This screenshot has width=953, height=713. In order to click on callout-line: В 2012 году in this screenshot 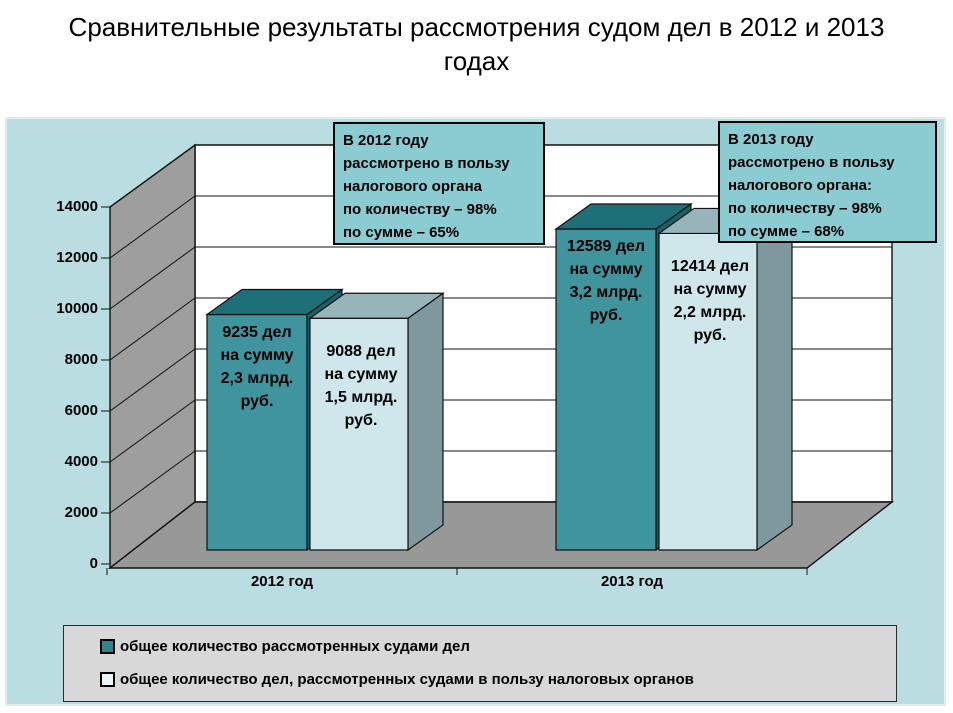, I will do `click(386, 140)`.